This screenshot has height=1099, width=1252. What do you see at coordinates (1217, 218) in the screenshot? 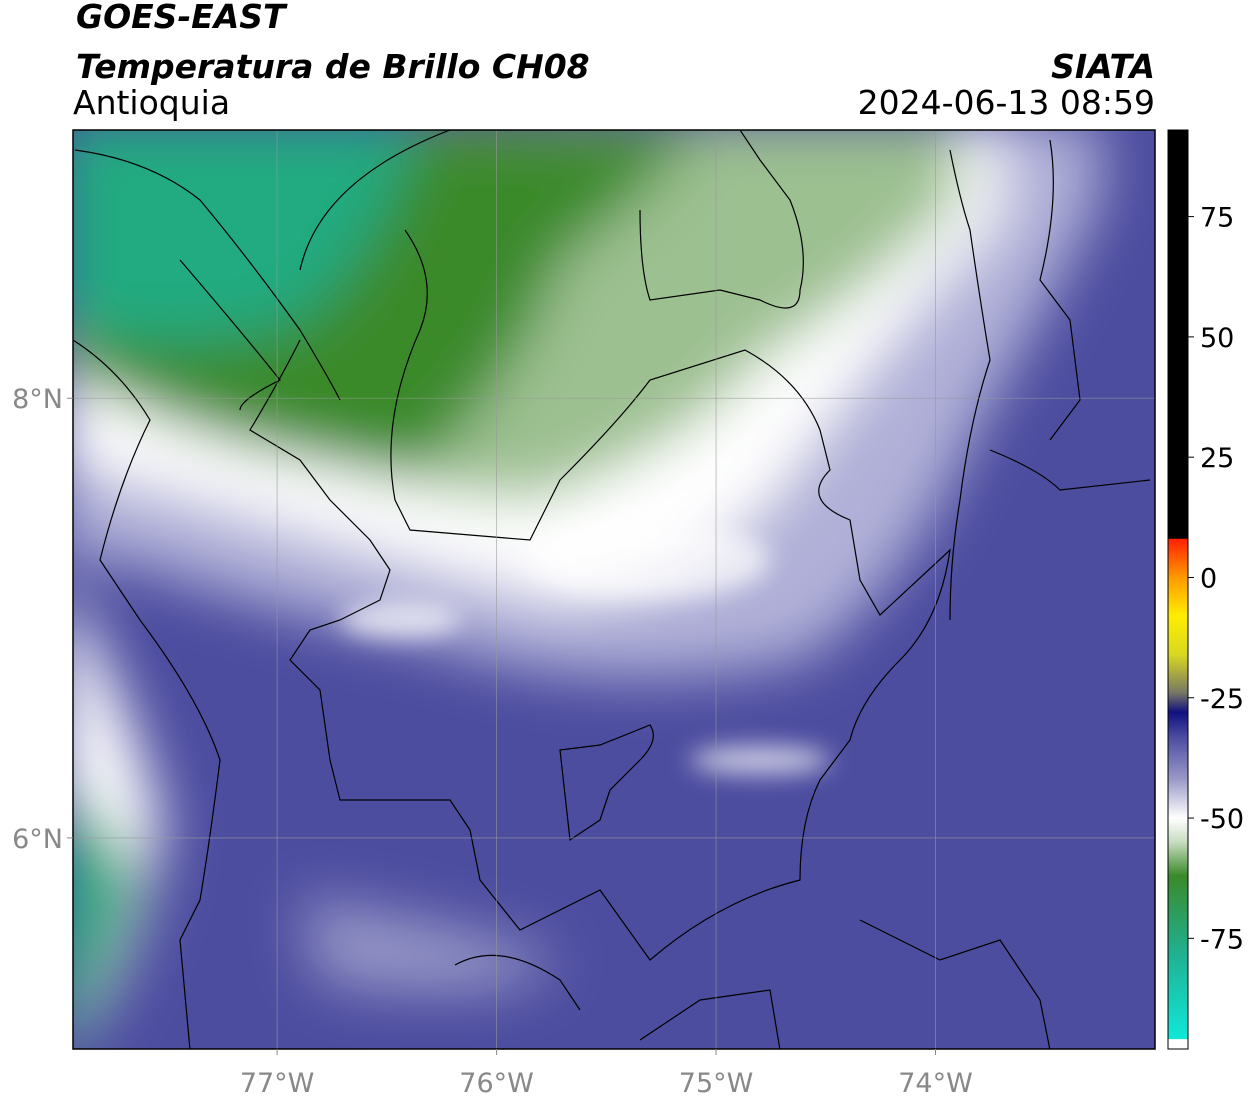
I see `colorbar-tick-label: 75` at bounding box center [1217, 218].